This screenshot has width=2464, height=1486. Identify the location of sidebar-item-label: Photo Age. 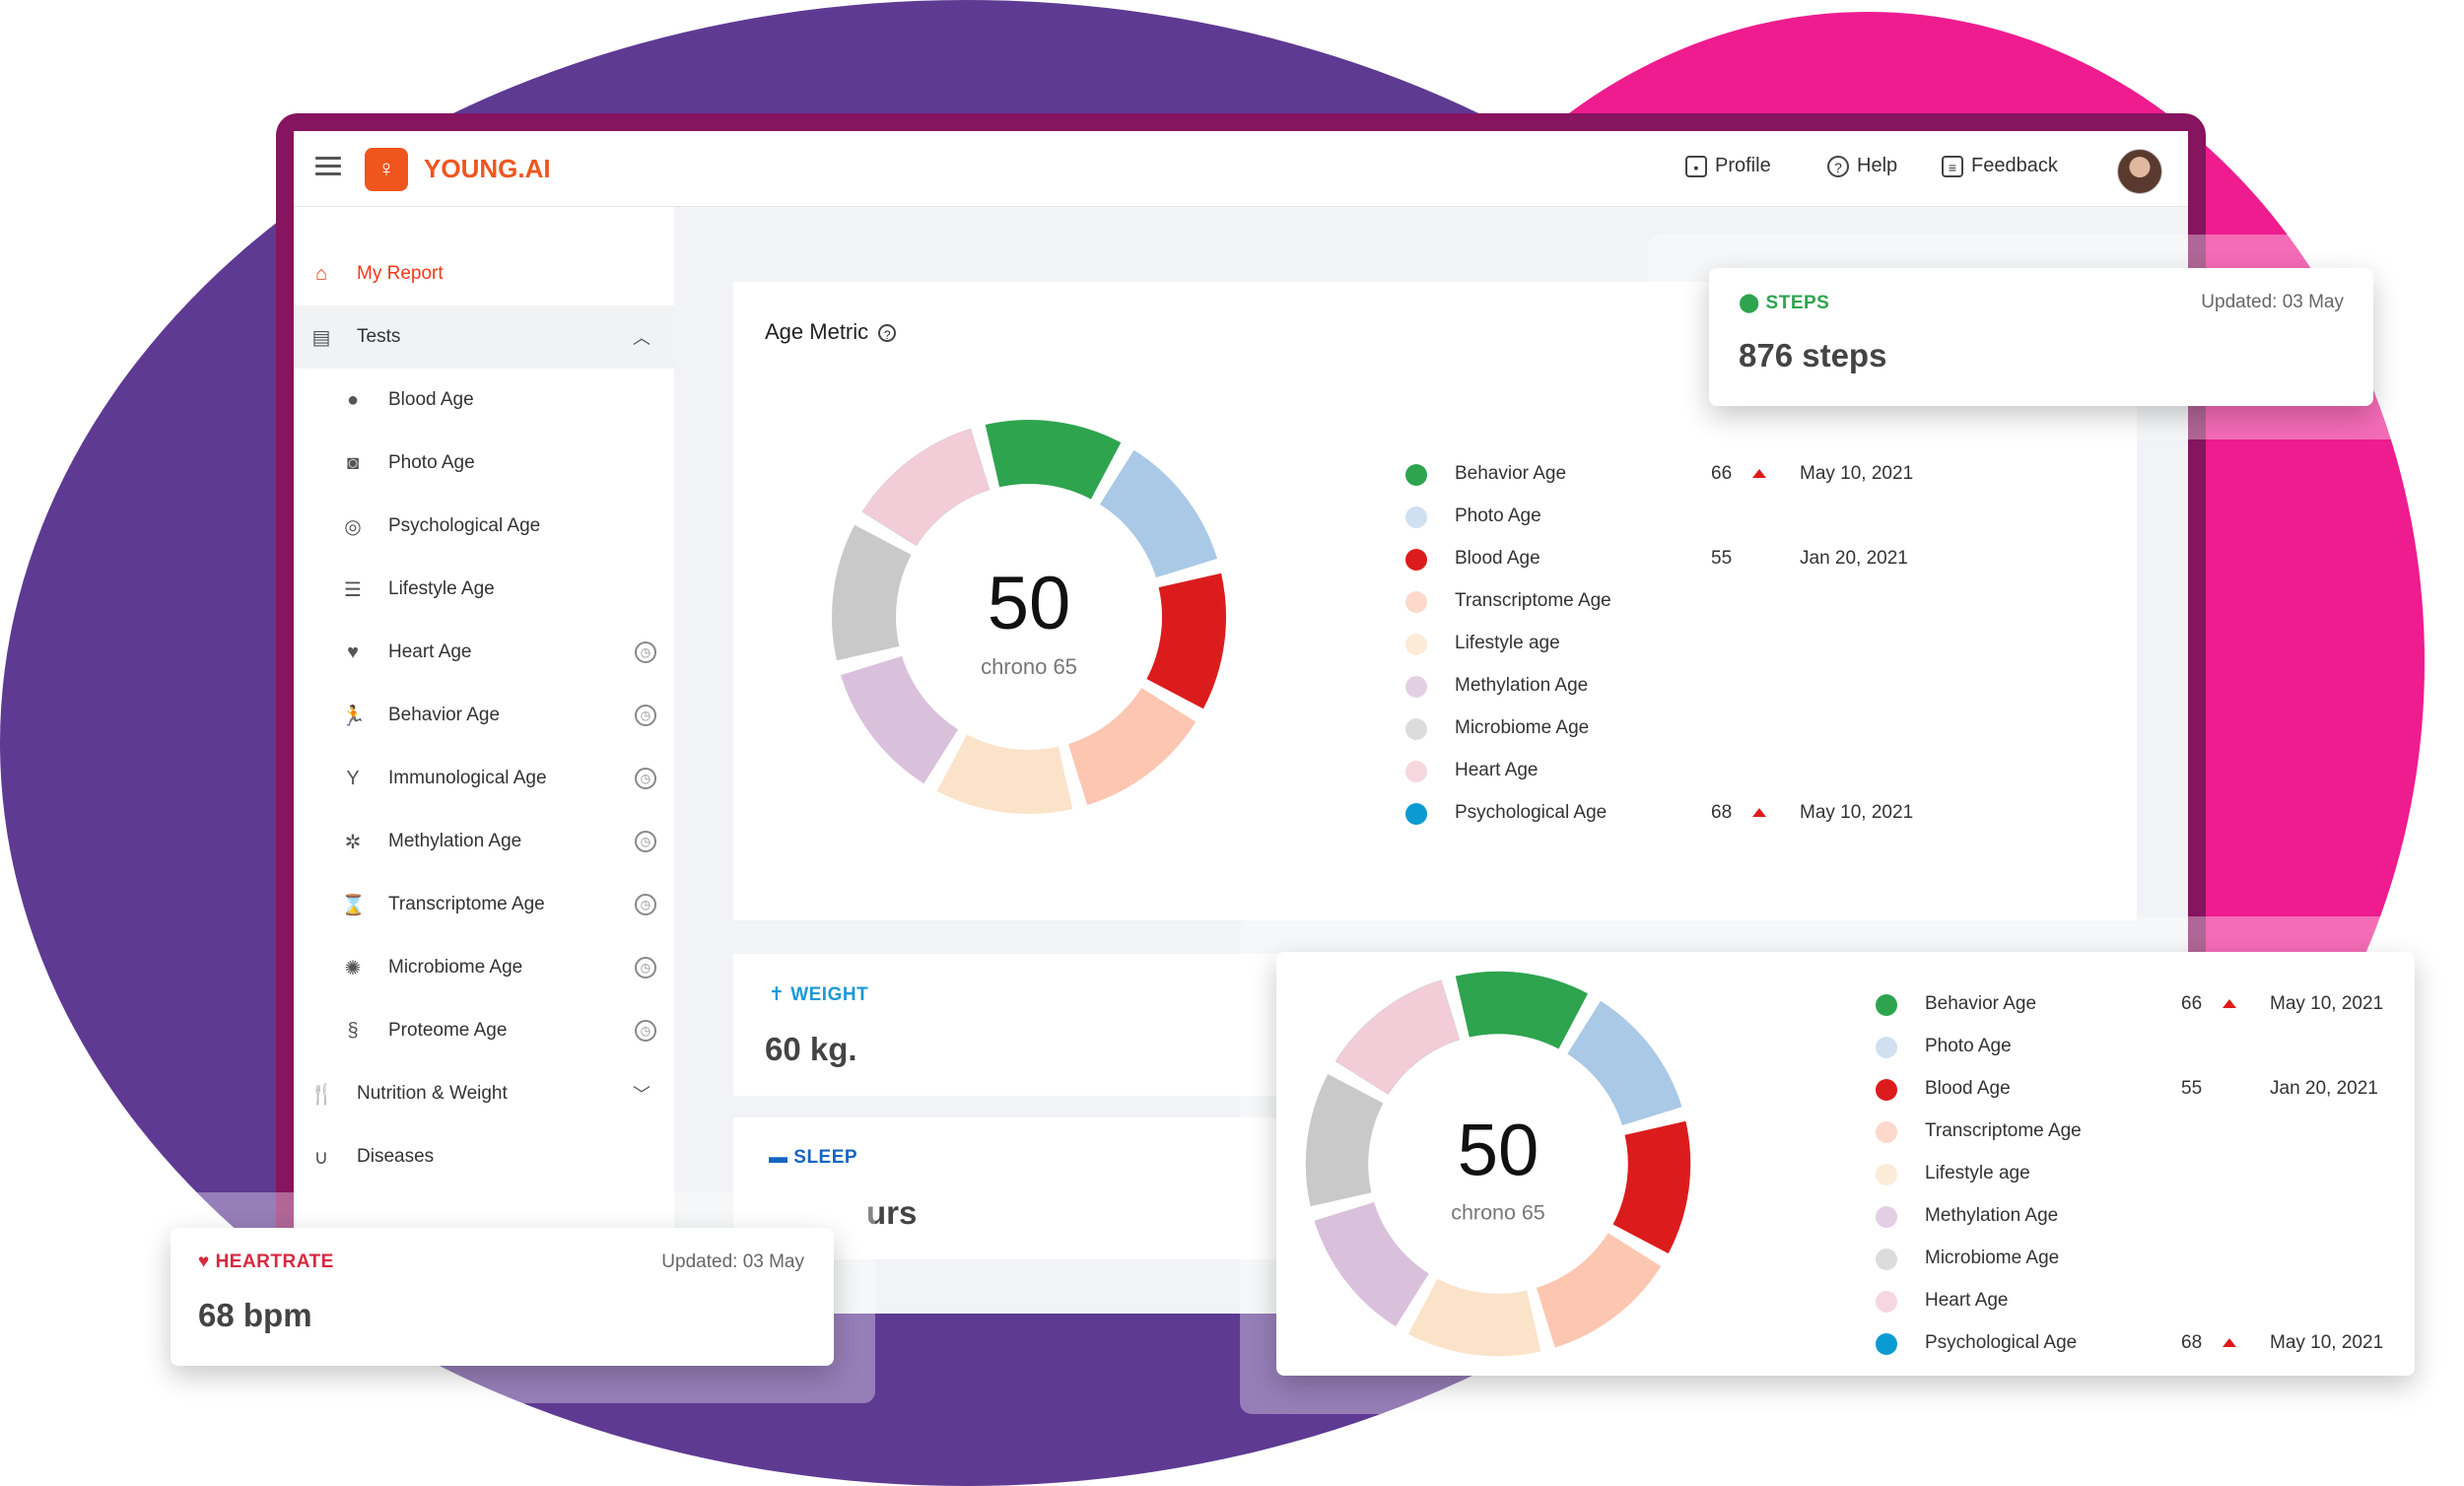
(431, 462).